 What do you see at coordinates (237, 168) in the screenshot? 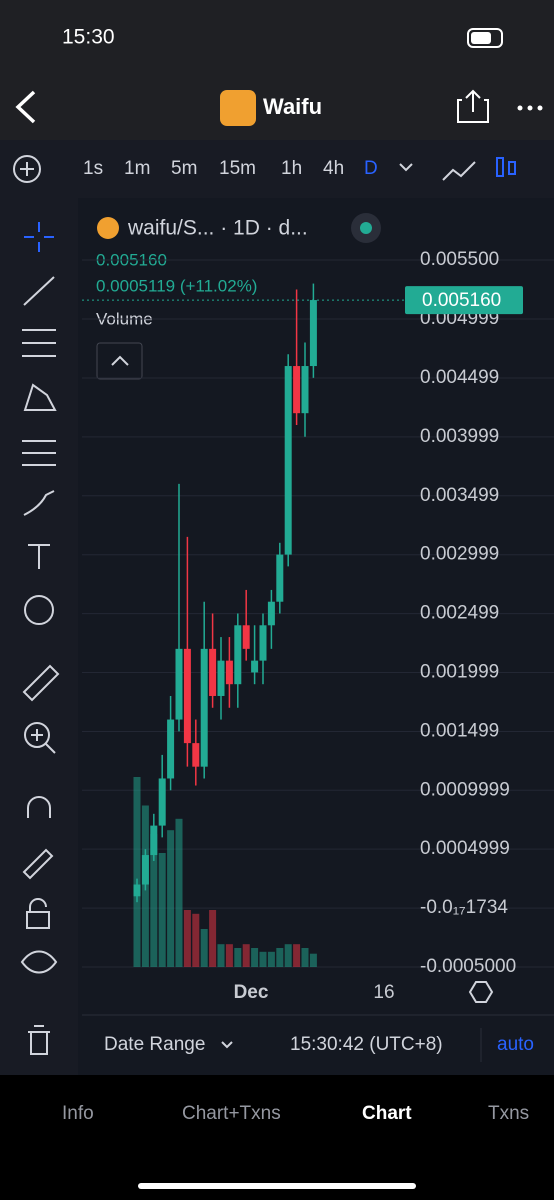
I see `interval: 15m` at bounding box center [237, 168].